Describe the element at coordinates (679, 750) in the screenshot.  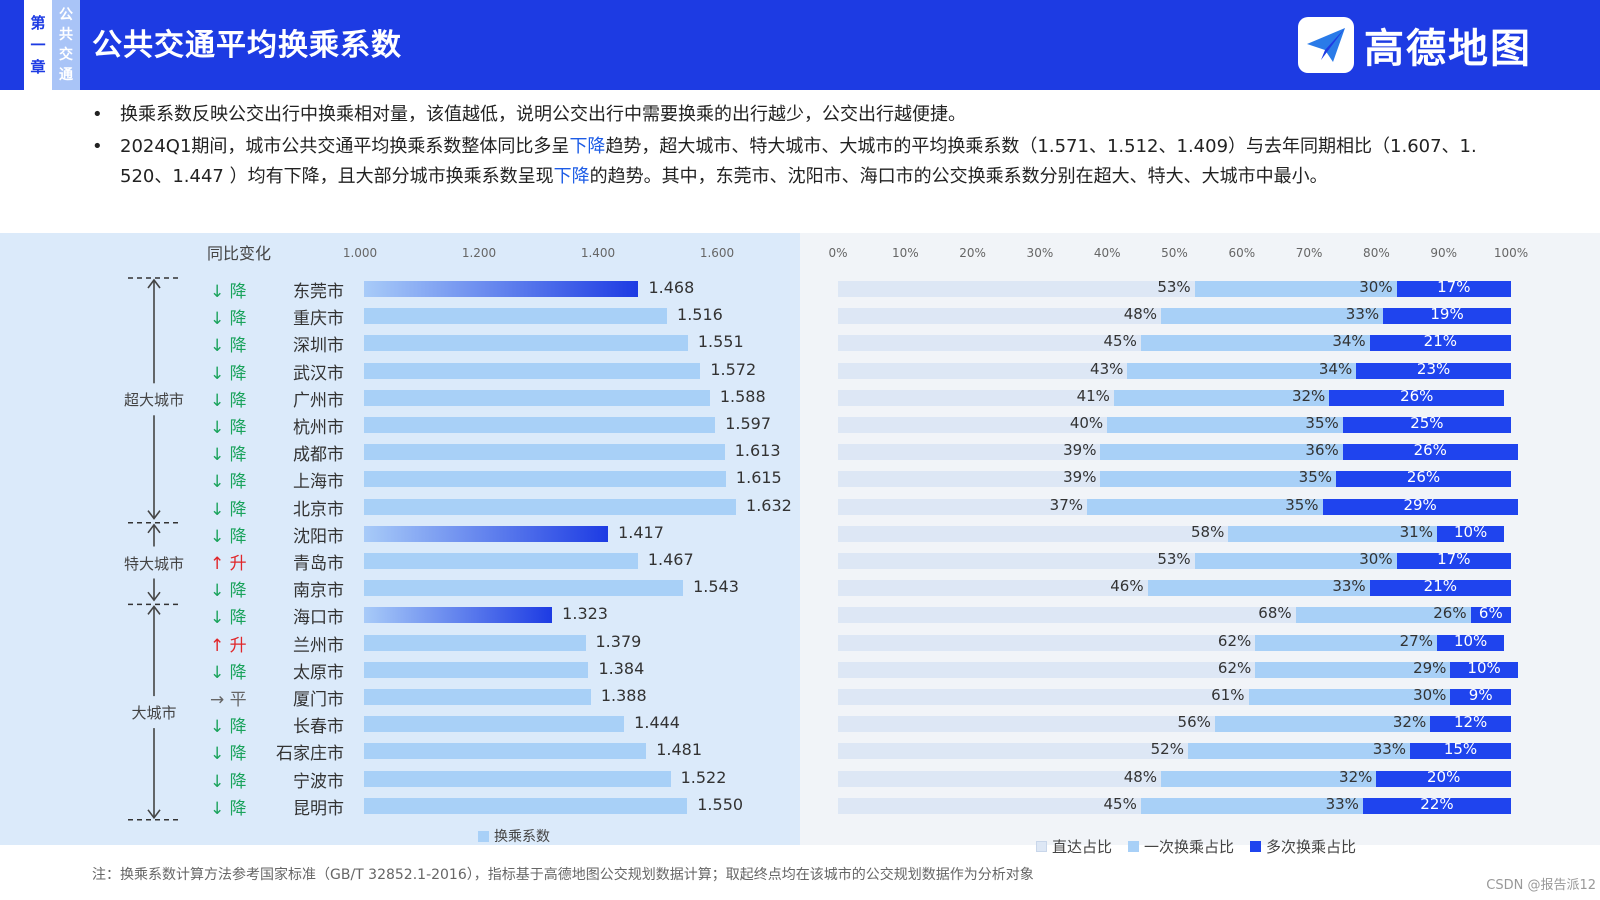
I see `coefficient-value: 1.481` at that location.